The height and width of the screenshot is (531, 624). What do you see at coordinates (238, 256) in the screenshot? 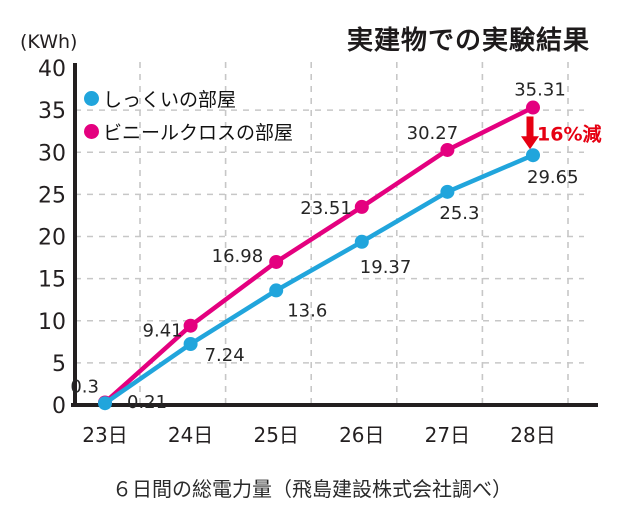
I see `data-point-label: 16.98` at bounding box center [238, 256].